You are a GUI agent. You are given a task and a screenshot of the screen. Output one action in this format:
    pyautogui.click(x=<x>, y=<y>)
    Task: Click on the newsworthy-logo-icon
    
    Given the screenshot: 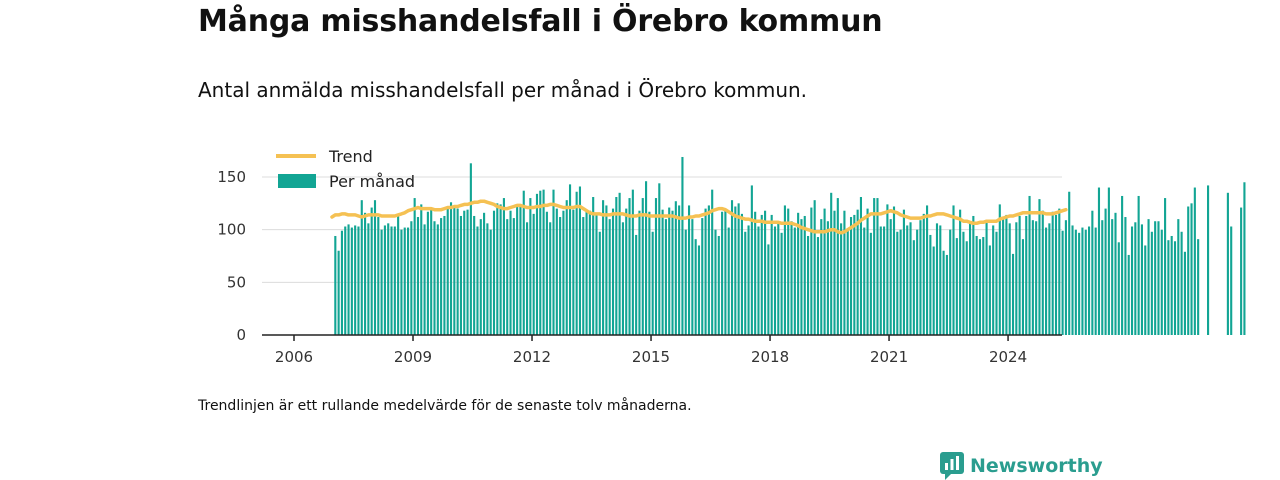 What is the action you would take?
    pyautogui.click(x=952, y=466)
    